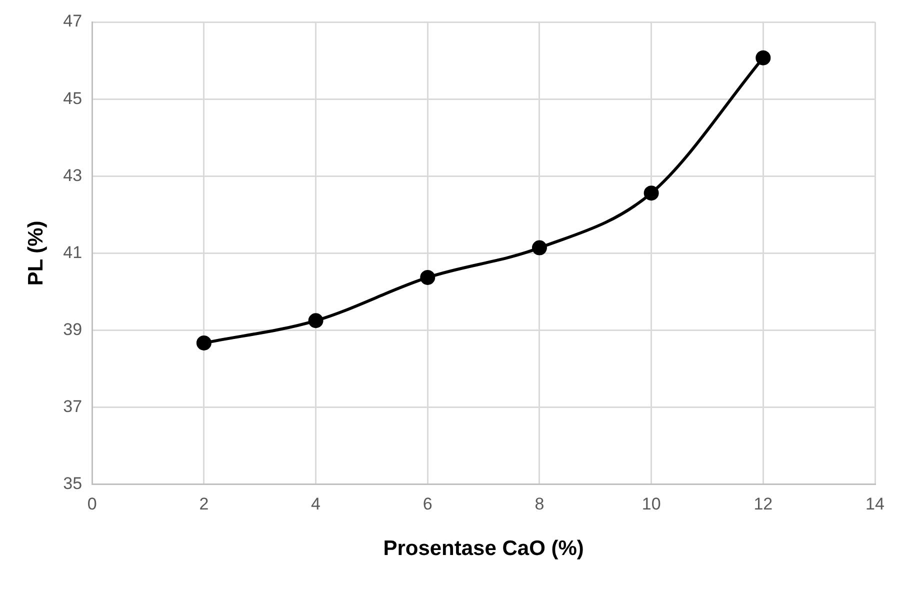  What do you see at coordinates (316, 504) in the screenshot?
I see `x-tick-label: 4` at bounding box center [316, 504].